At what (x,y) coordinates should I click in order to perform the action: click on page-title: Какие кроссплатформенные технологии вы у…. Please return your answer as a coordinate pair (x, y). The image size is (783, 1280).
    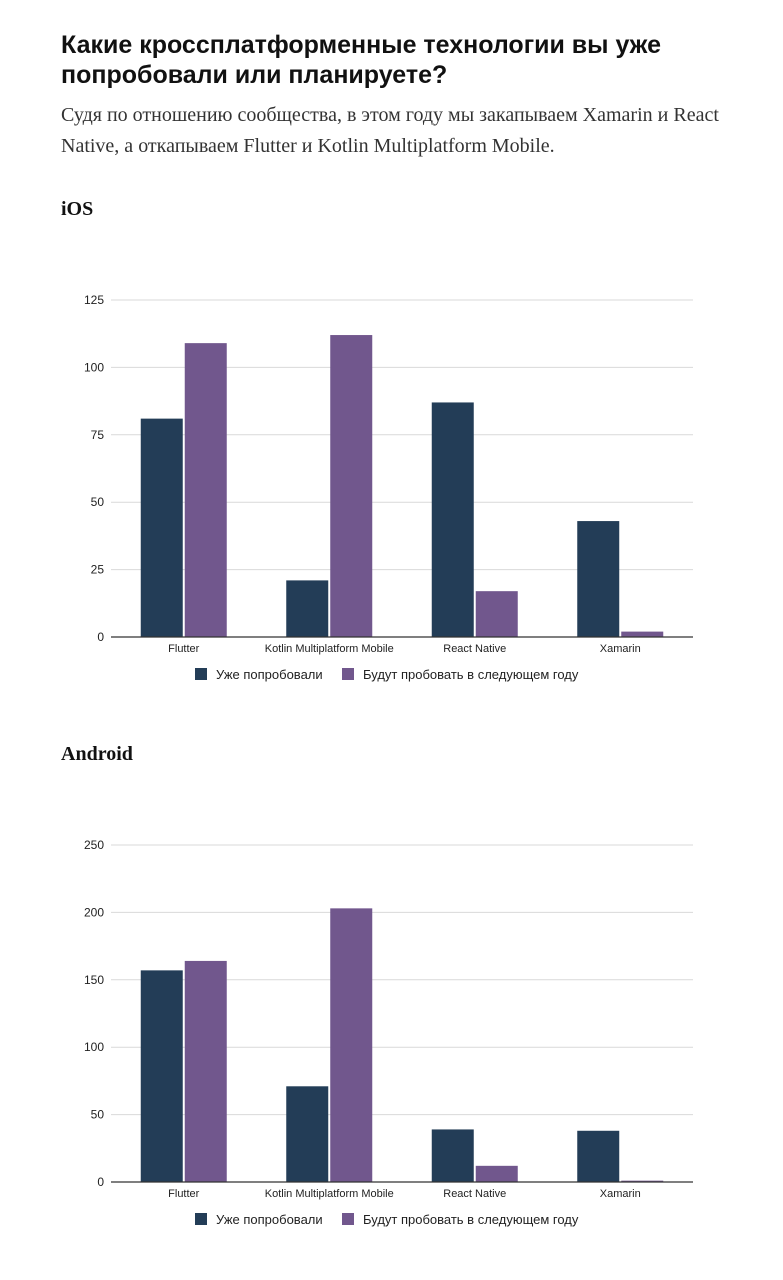
    Looking at the image, I should click on (361, 60).